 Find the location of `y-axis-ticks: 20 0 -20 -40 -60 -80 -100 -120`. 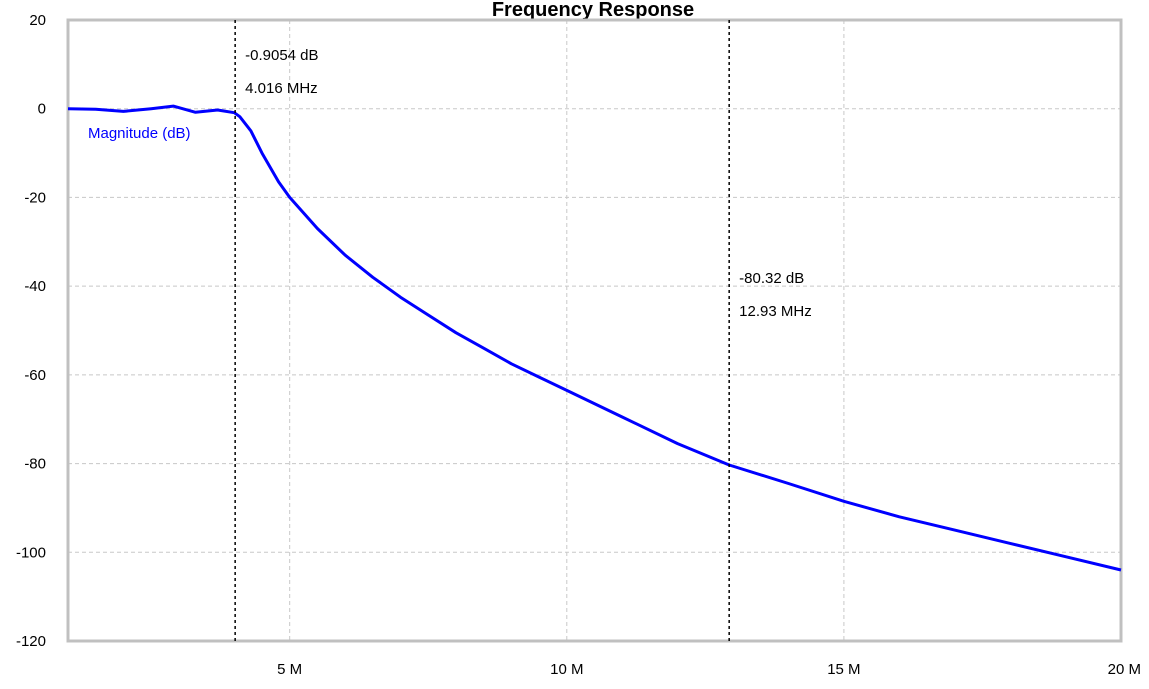

y-axis-ticks: 20 0 -20 -40 -60 -80 -100 -120 is located at coordinates (31, 331).